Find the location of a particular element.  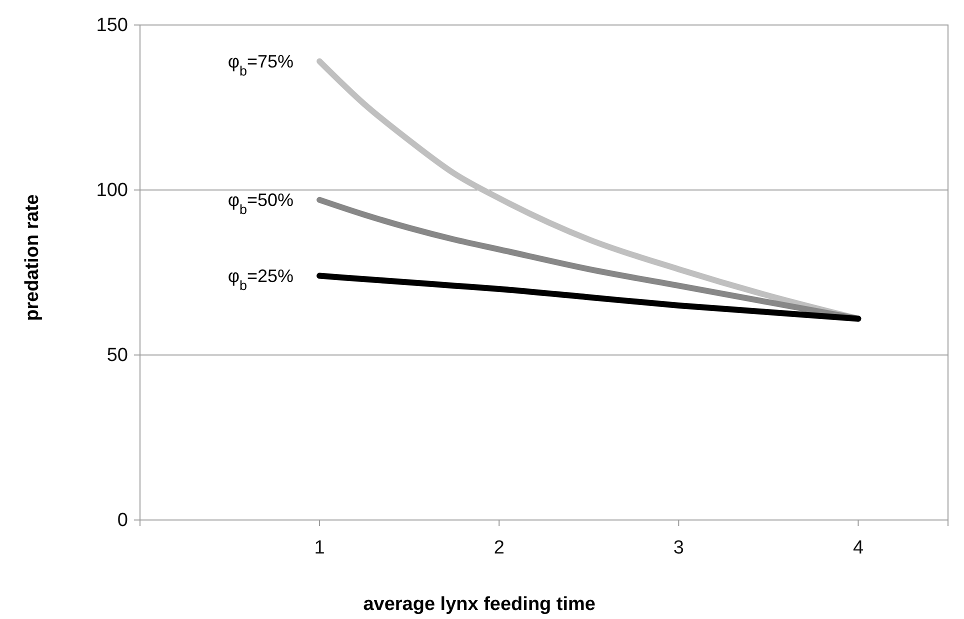

y-tick-label: 0 is located at coordinates (122, 521).